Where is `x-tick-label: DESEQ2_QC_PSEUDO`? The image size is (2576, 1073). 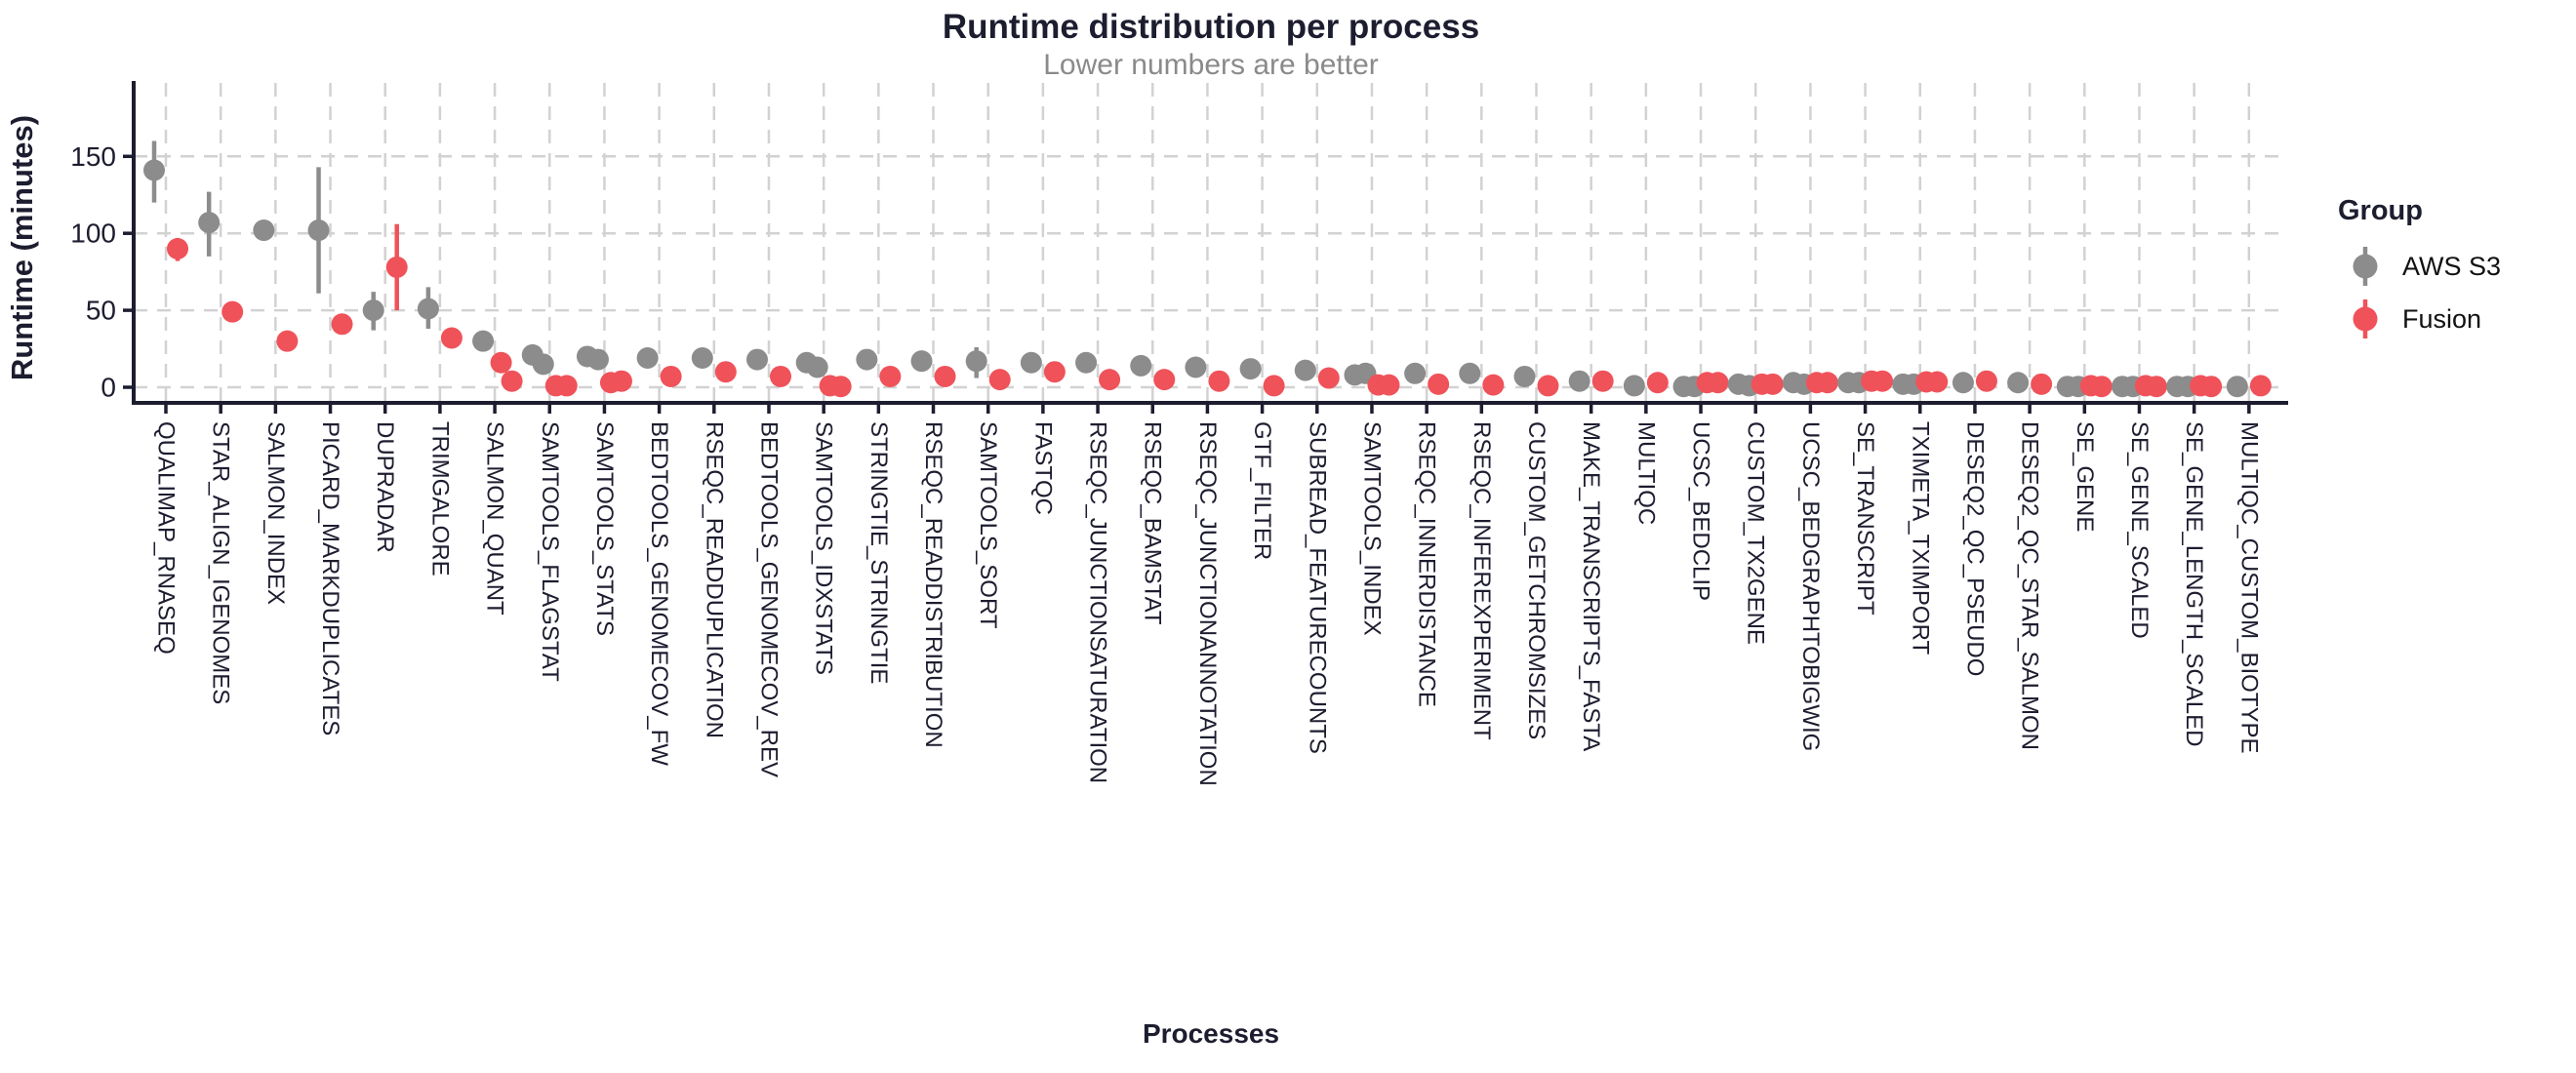 x-tick-label: DESEQ2_QC_PSEUDO is located at coordinates (1974, 548).